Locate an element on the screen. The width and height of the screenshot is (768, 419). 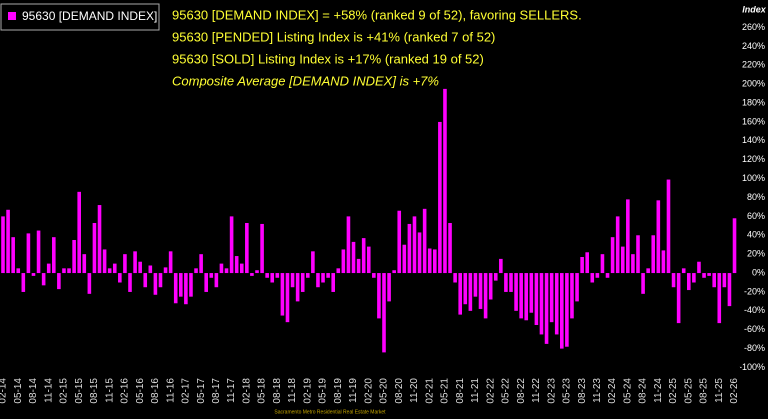
x-tick-label: 11-22 is located at coordinates (536, 390).